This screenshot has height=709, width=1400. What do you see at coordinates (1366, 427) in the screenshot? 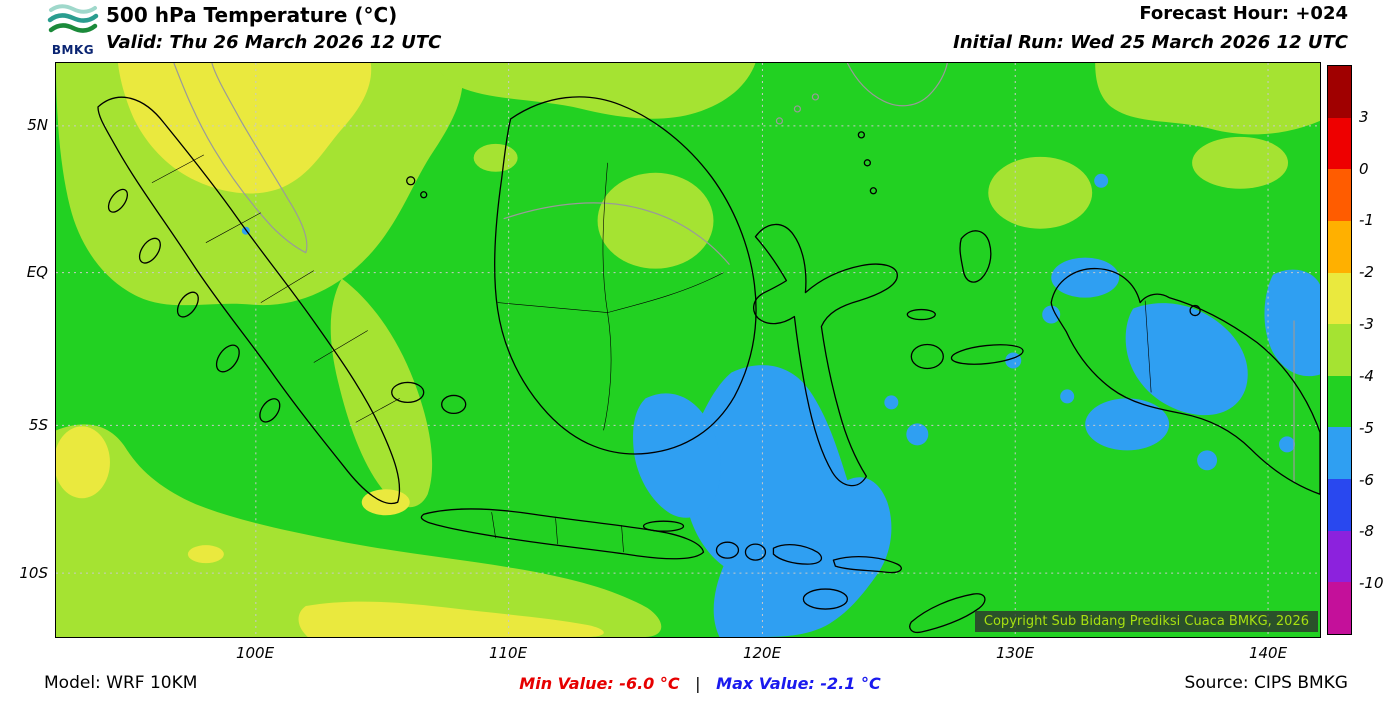
I see `colorbar-tick--5: -5` at bounding box center [1366, 427].